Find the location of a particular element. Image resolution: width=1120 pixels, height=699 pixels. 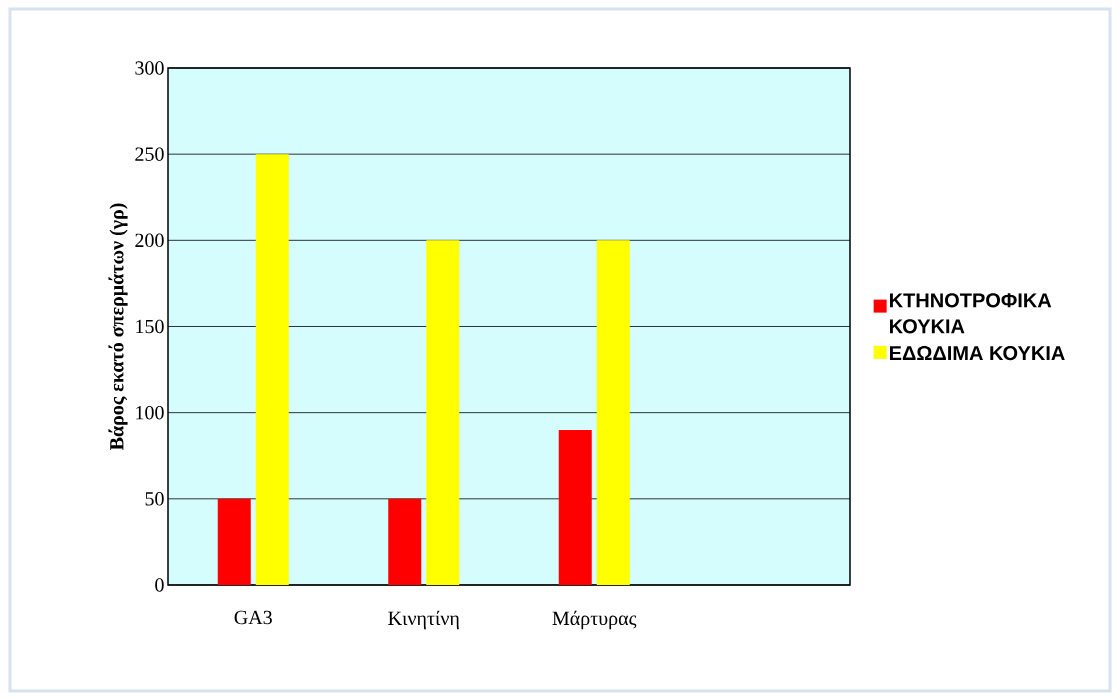

legend-label: ΚΤΗΝΟΤΡΟΦΙΚΑ ΚΟΥΚΙΑ is located at coordinates (970, 313).